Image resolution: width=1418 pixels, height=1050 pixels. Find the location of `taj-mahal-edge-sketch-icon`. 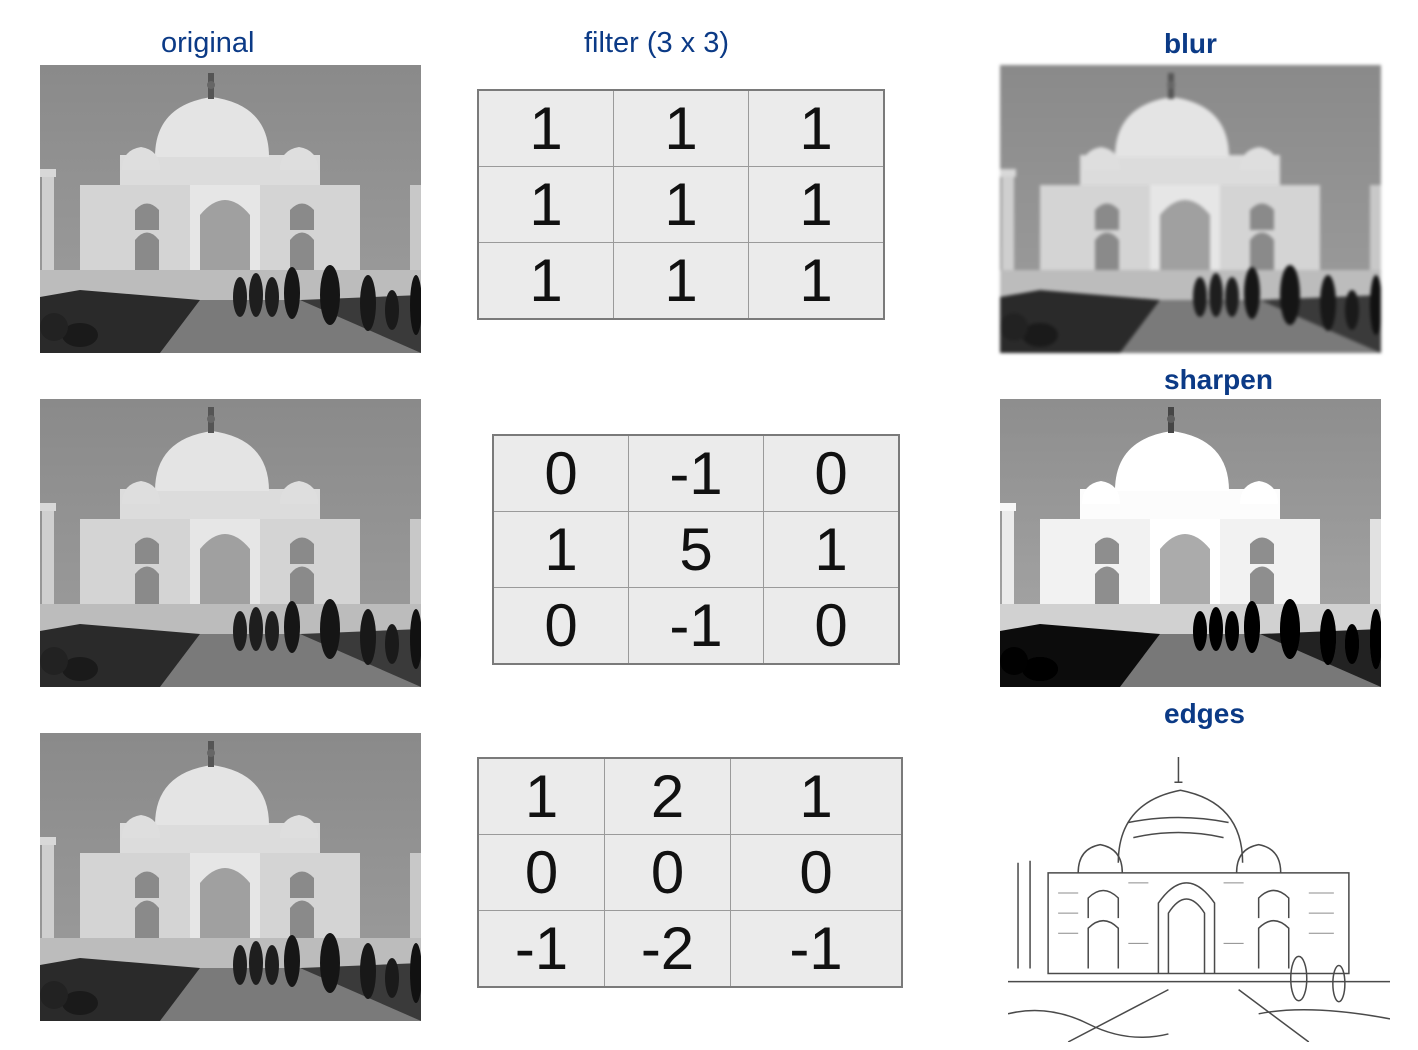

taj-mahal-edge-sketch-icon is located at coordinates (1199, 897).